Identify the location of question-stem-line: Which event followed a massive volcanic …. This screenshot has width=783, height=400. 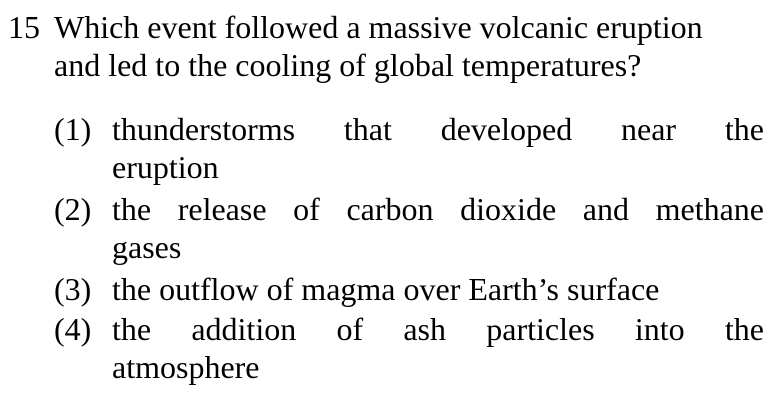
(378, 27).